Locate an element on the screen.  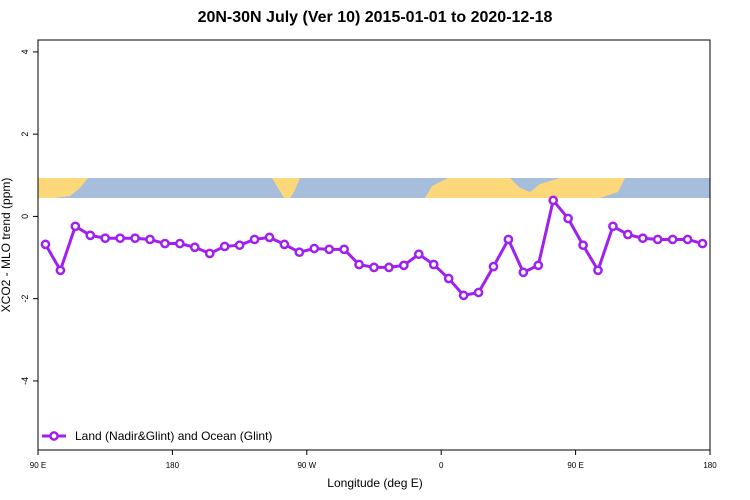
x-axis-label: Longitude (deg E) is located at coordinates (374, 483).